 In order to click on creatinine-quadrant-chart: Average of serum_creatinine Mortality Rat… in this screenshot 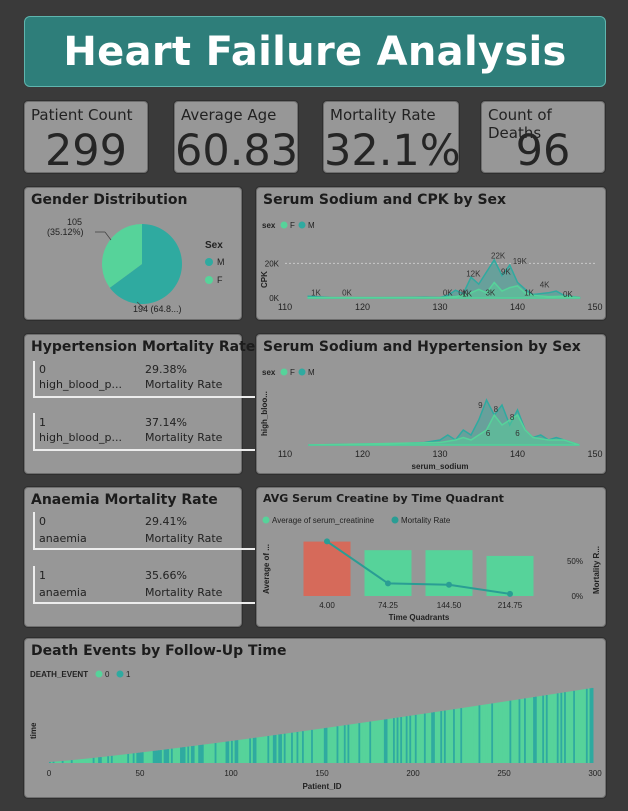, I will do `click(431, 557)`.